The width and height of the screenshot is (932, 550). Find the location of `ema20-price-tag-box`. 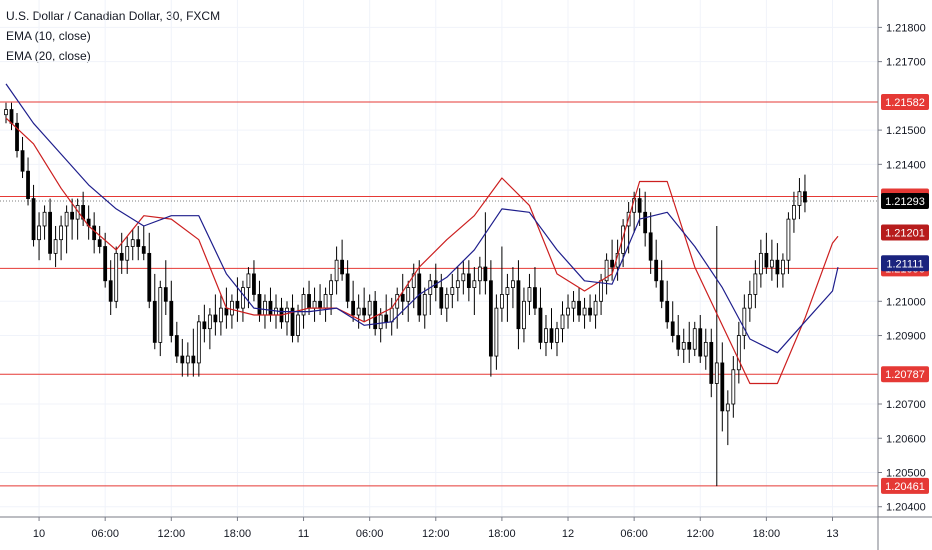

ema20-price-tag-box is located at coordinates (905, 263).